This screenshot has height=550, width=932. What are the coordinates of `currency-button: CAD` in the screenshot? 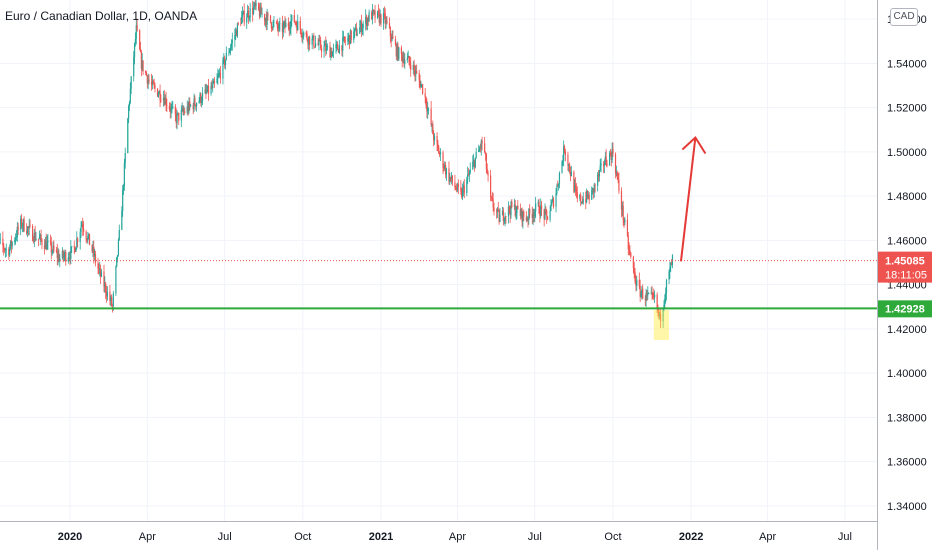 It's located at (904, 17).